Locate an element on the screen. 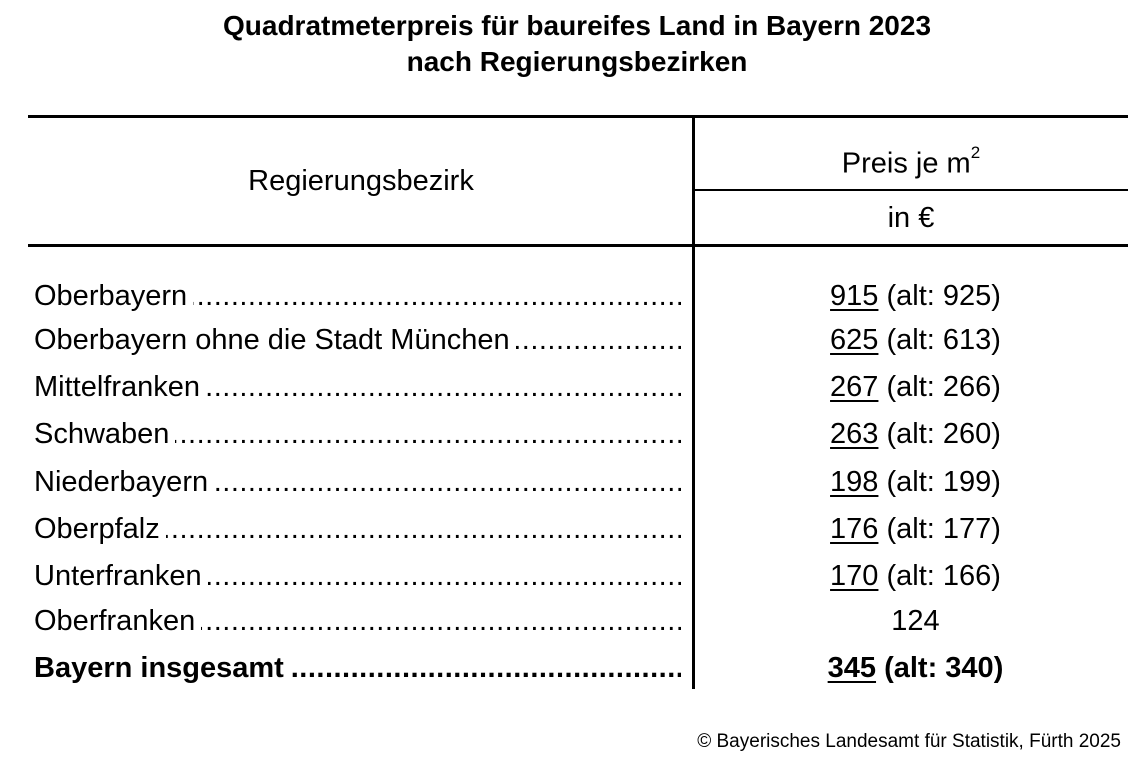  price-value: 345 is located at coordinates (852, 668).